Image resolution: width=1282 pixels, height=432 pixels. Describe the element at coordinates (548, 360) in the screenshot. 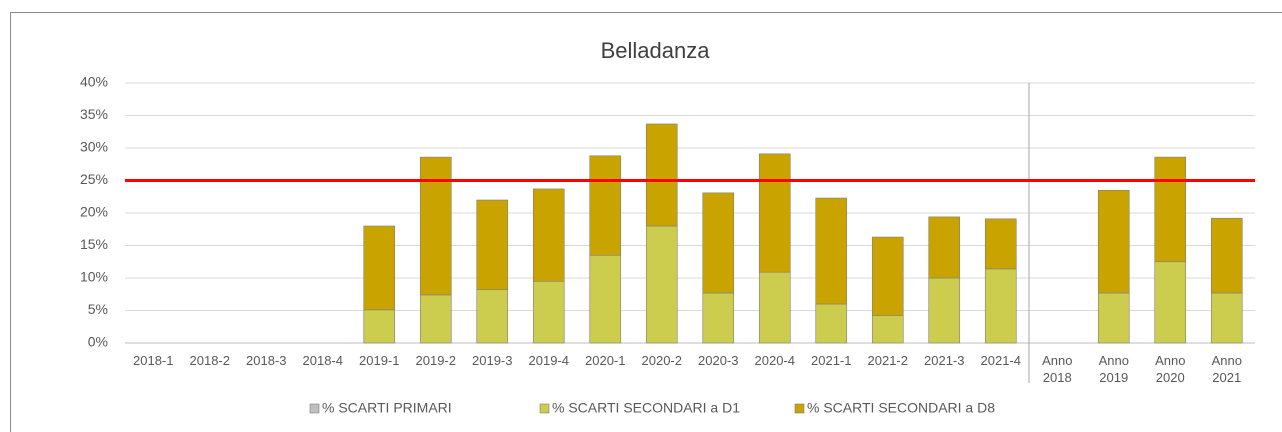

I see `x-tick-label: 2019-4` at that location.